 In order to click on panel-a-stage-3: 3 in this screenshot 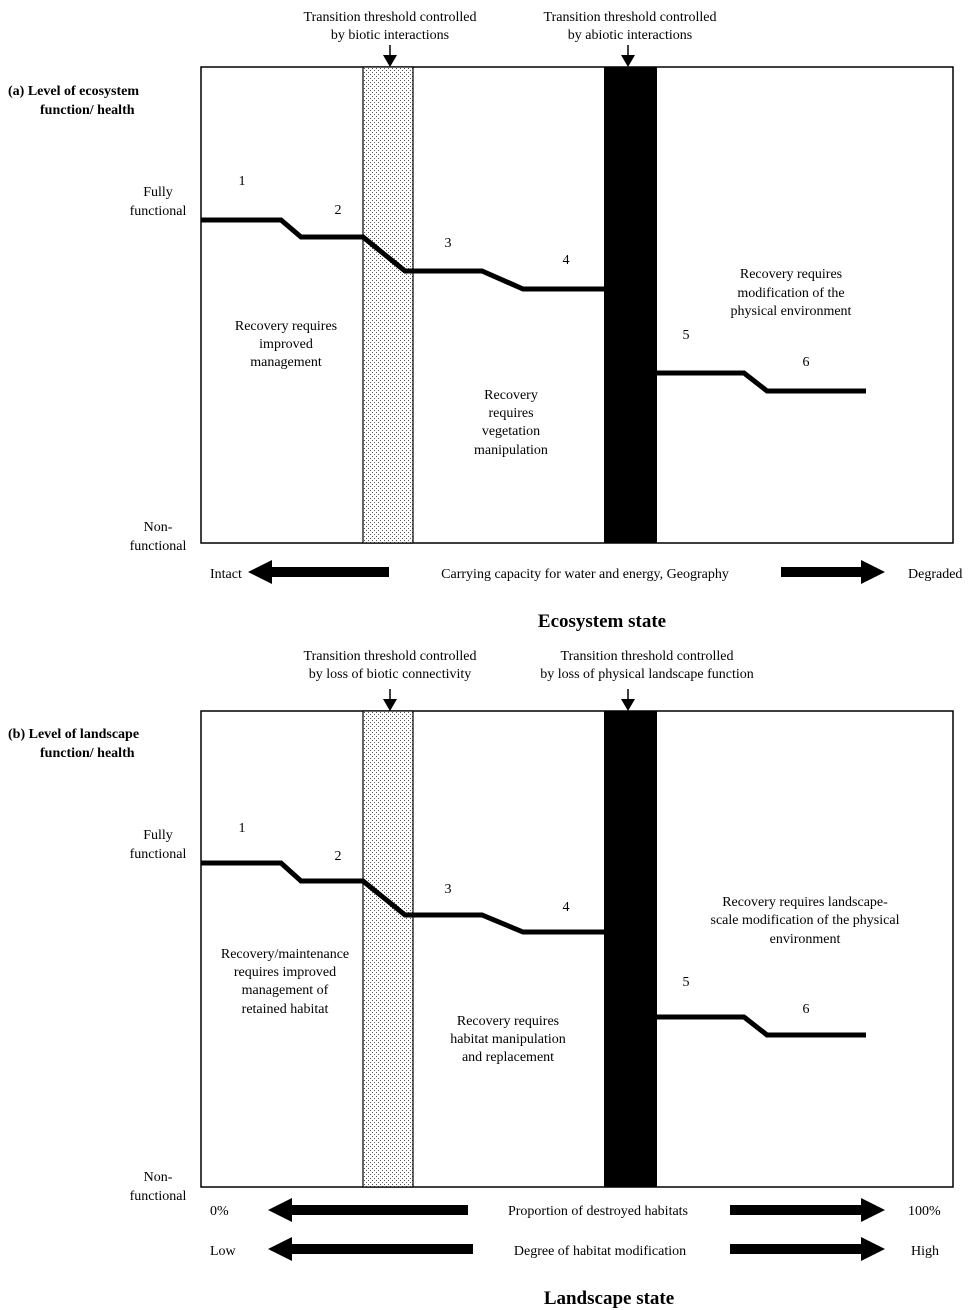, I will do `click(448, 243)`.